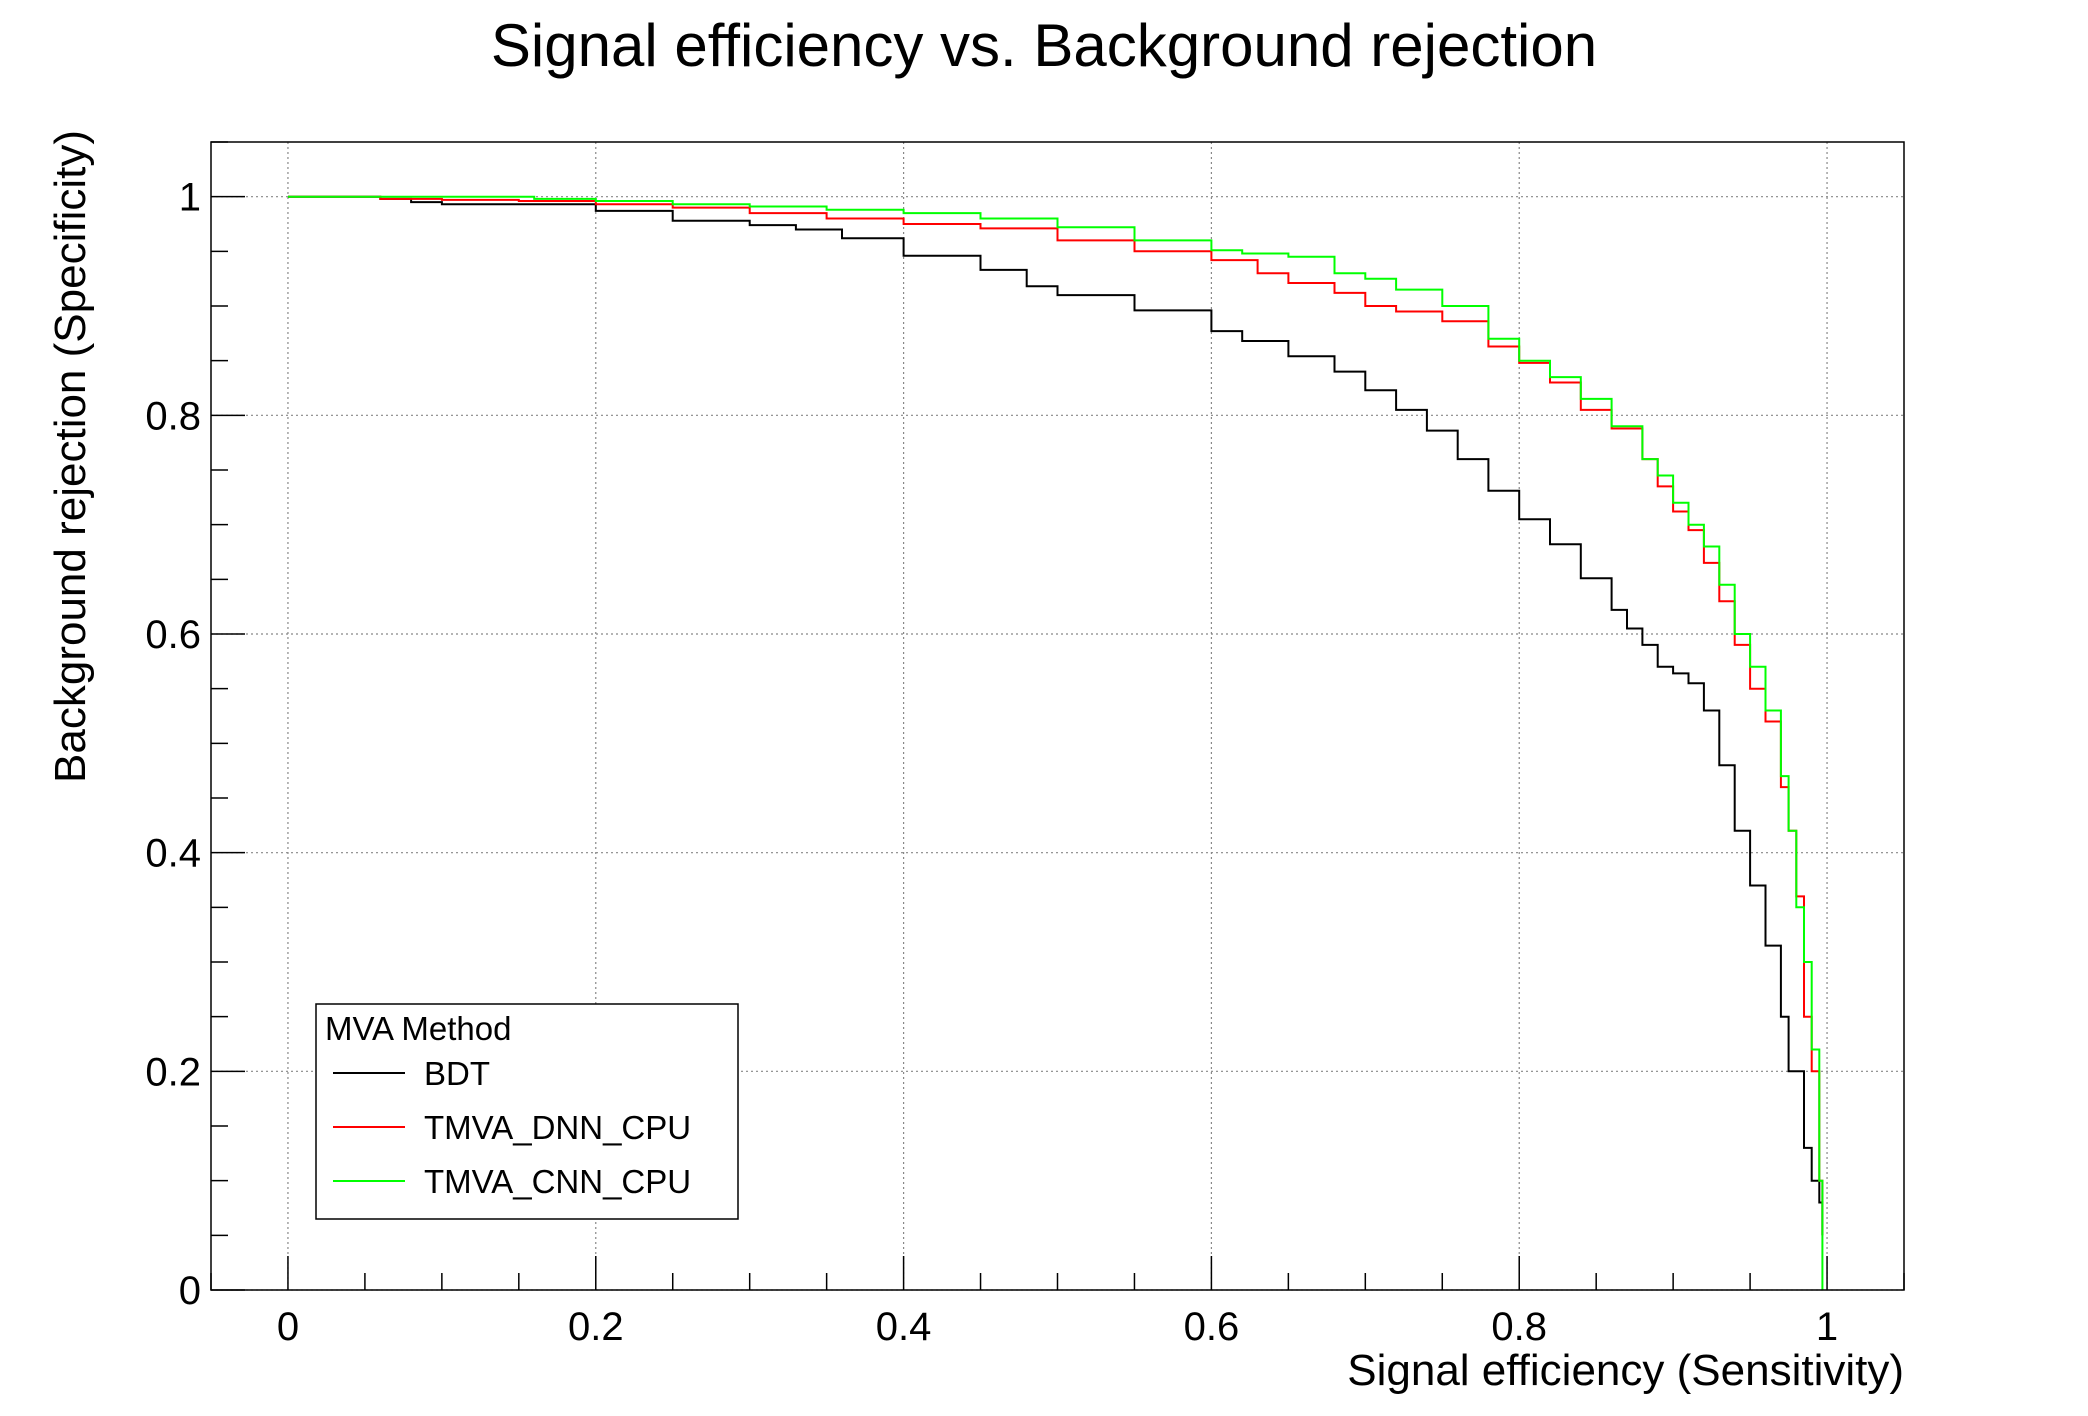  What do you see at coordinates (1519, 1327) in the screenshot?
I see `x-tick-label: 0.8` at bounding box center [1519, 1327].